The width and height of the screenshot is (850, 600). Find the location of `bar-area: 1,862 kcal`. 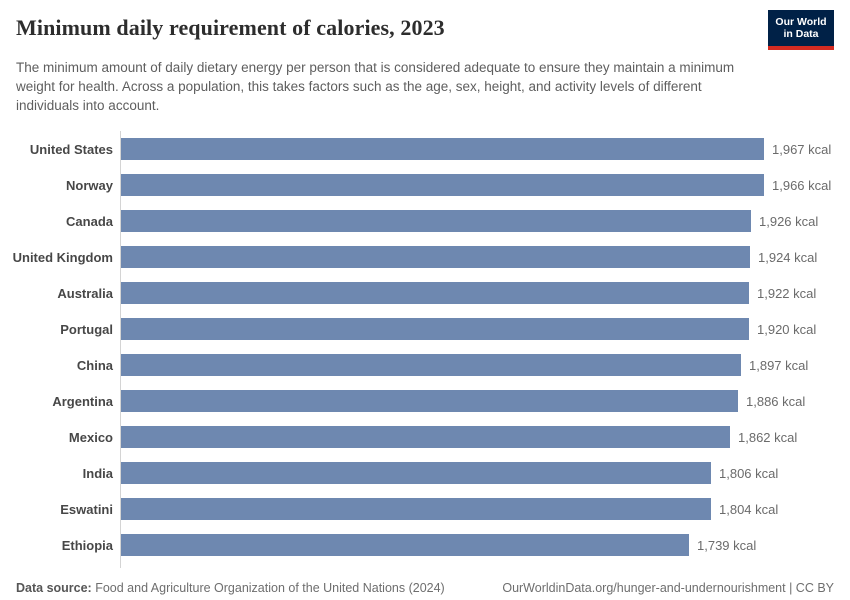

bar-area: 1,862 kcal is located at coordinates (477, 437).